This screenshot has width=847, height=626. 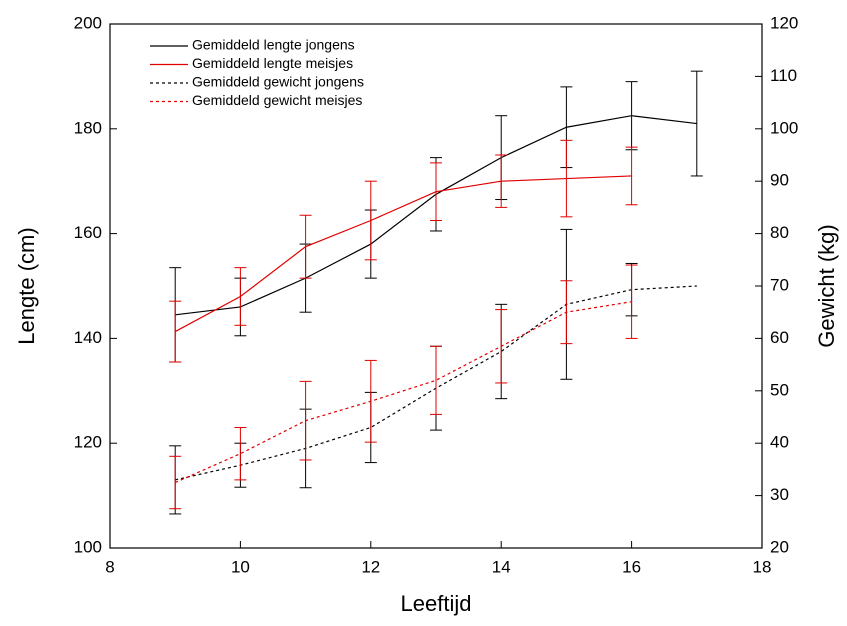 I want to click on legend-label: Gemiddeld gewicht jongens, so click(x=278, y=82).